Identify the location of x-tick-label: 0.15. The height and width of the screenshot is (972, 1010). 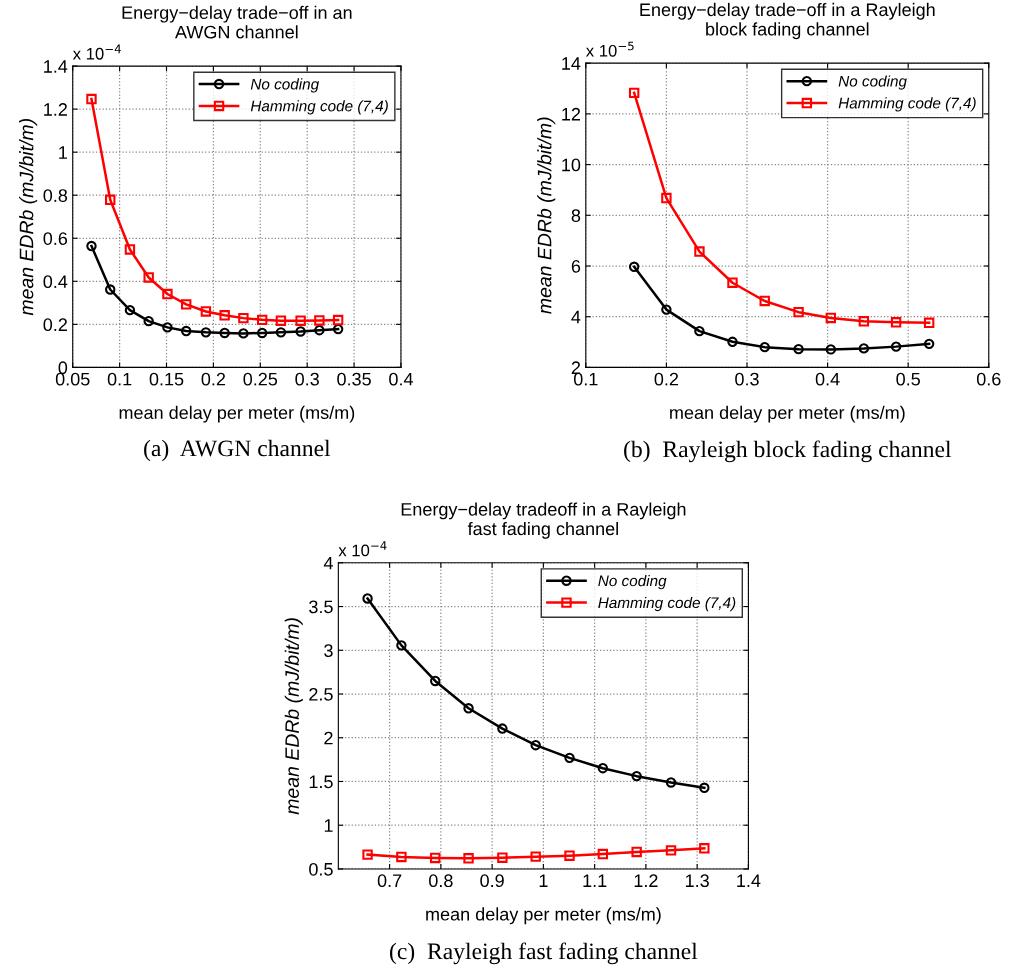
(166, 379).